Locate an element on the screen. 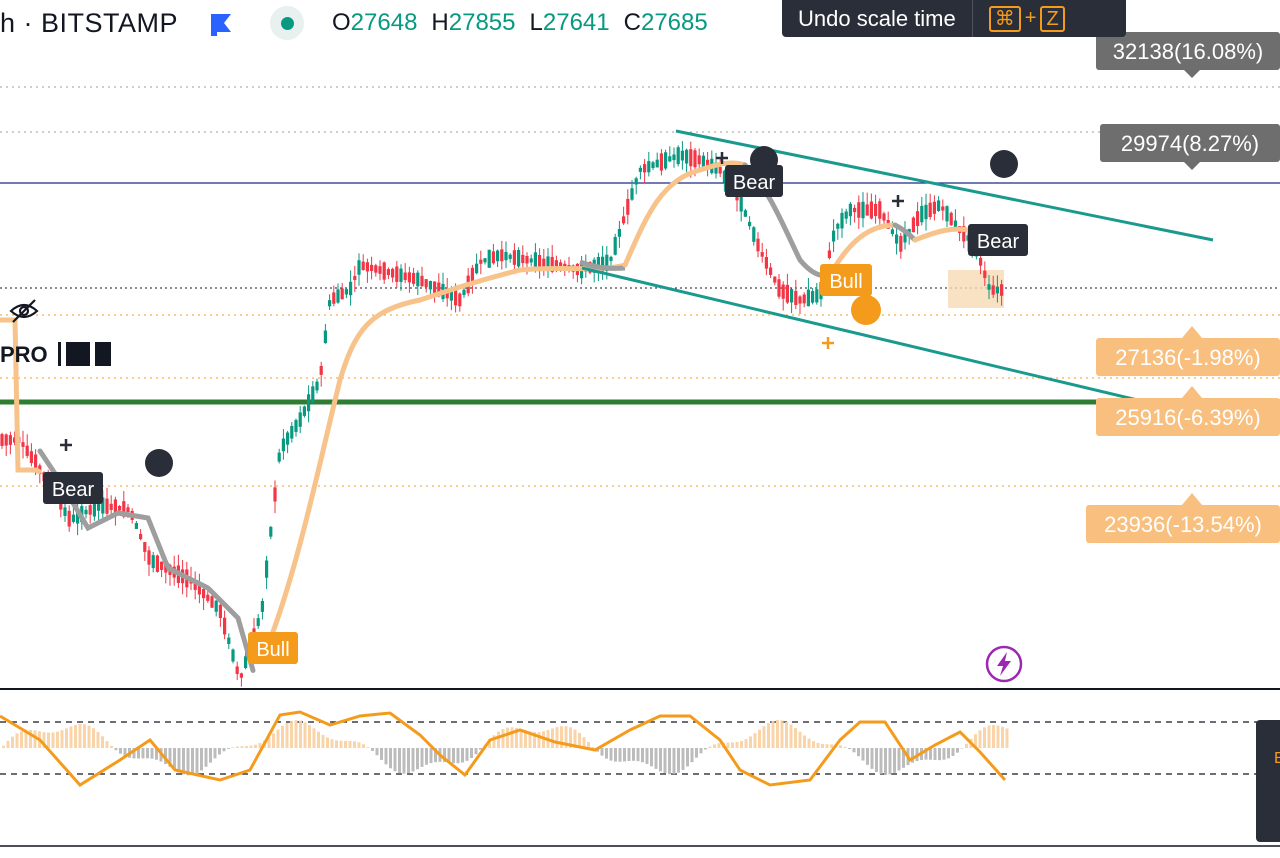 This screenshot has width=1280, height=858. indicator-controls is located at coordinates (84, 354).